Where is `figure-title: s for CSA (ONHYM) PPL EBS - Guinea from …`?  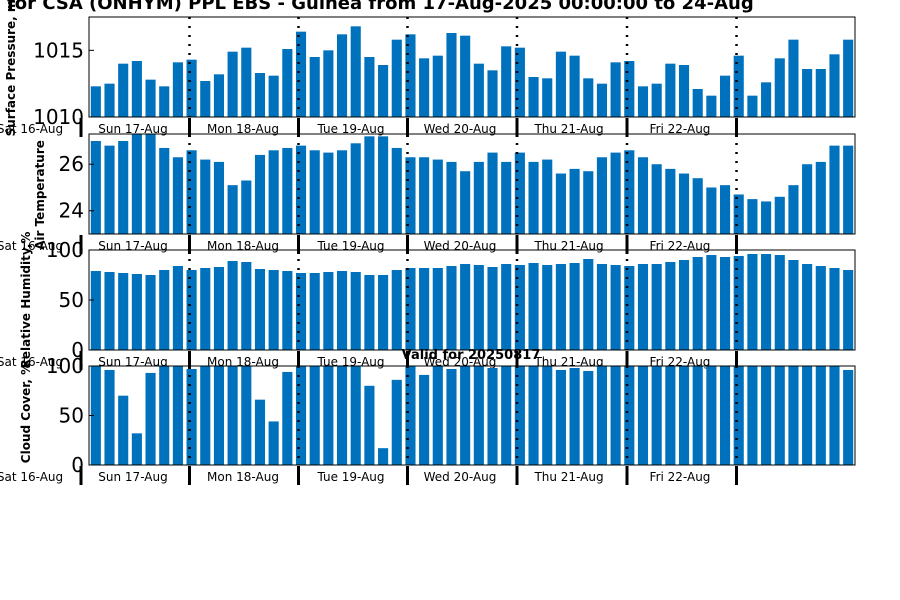 figure-title: s for CSA (ONHYM) PPL EBS - Guinea from … is located at coordinates (377, 7).